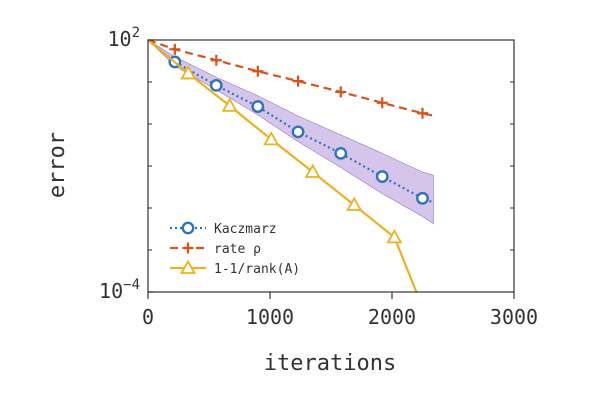 This screenshot has width=598, height=404. What do you see at coordinates (119, 290) in the screenshot?
I see `y-tick-label-0: 10⁻⁴` at bounding box center [119, 290].